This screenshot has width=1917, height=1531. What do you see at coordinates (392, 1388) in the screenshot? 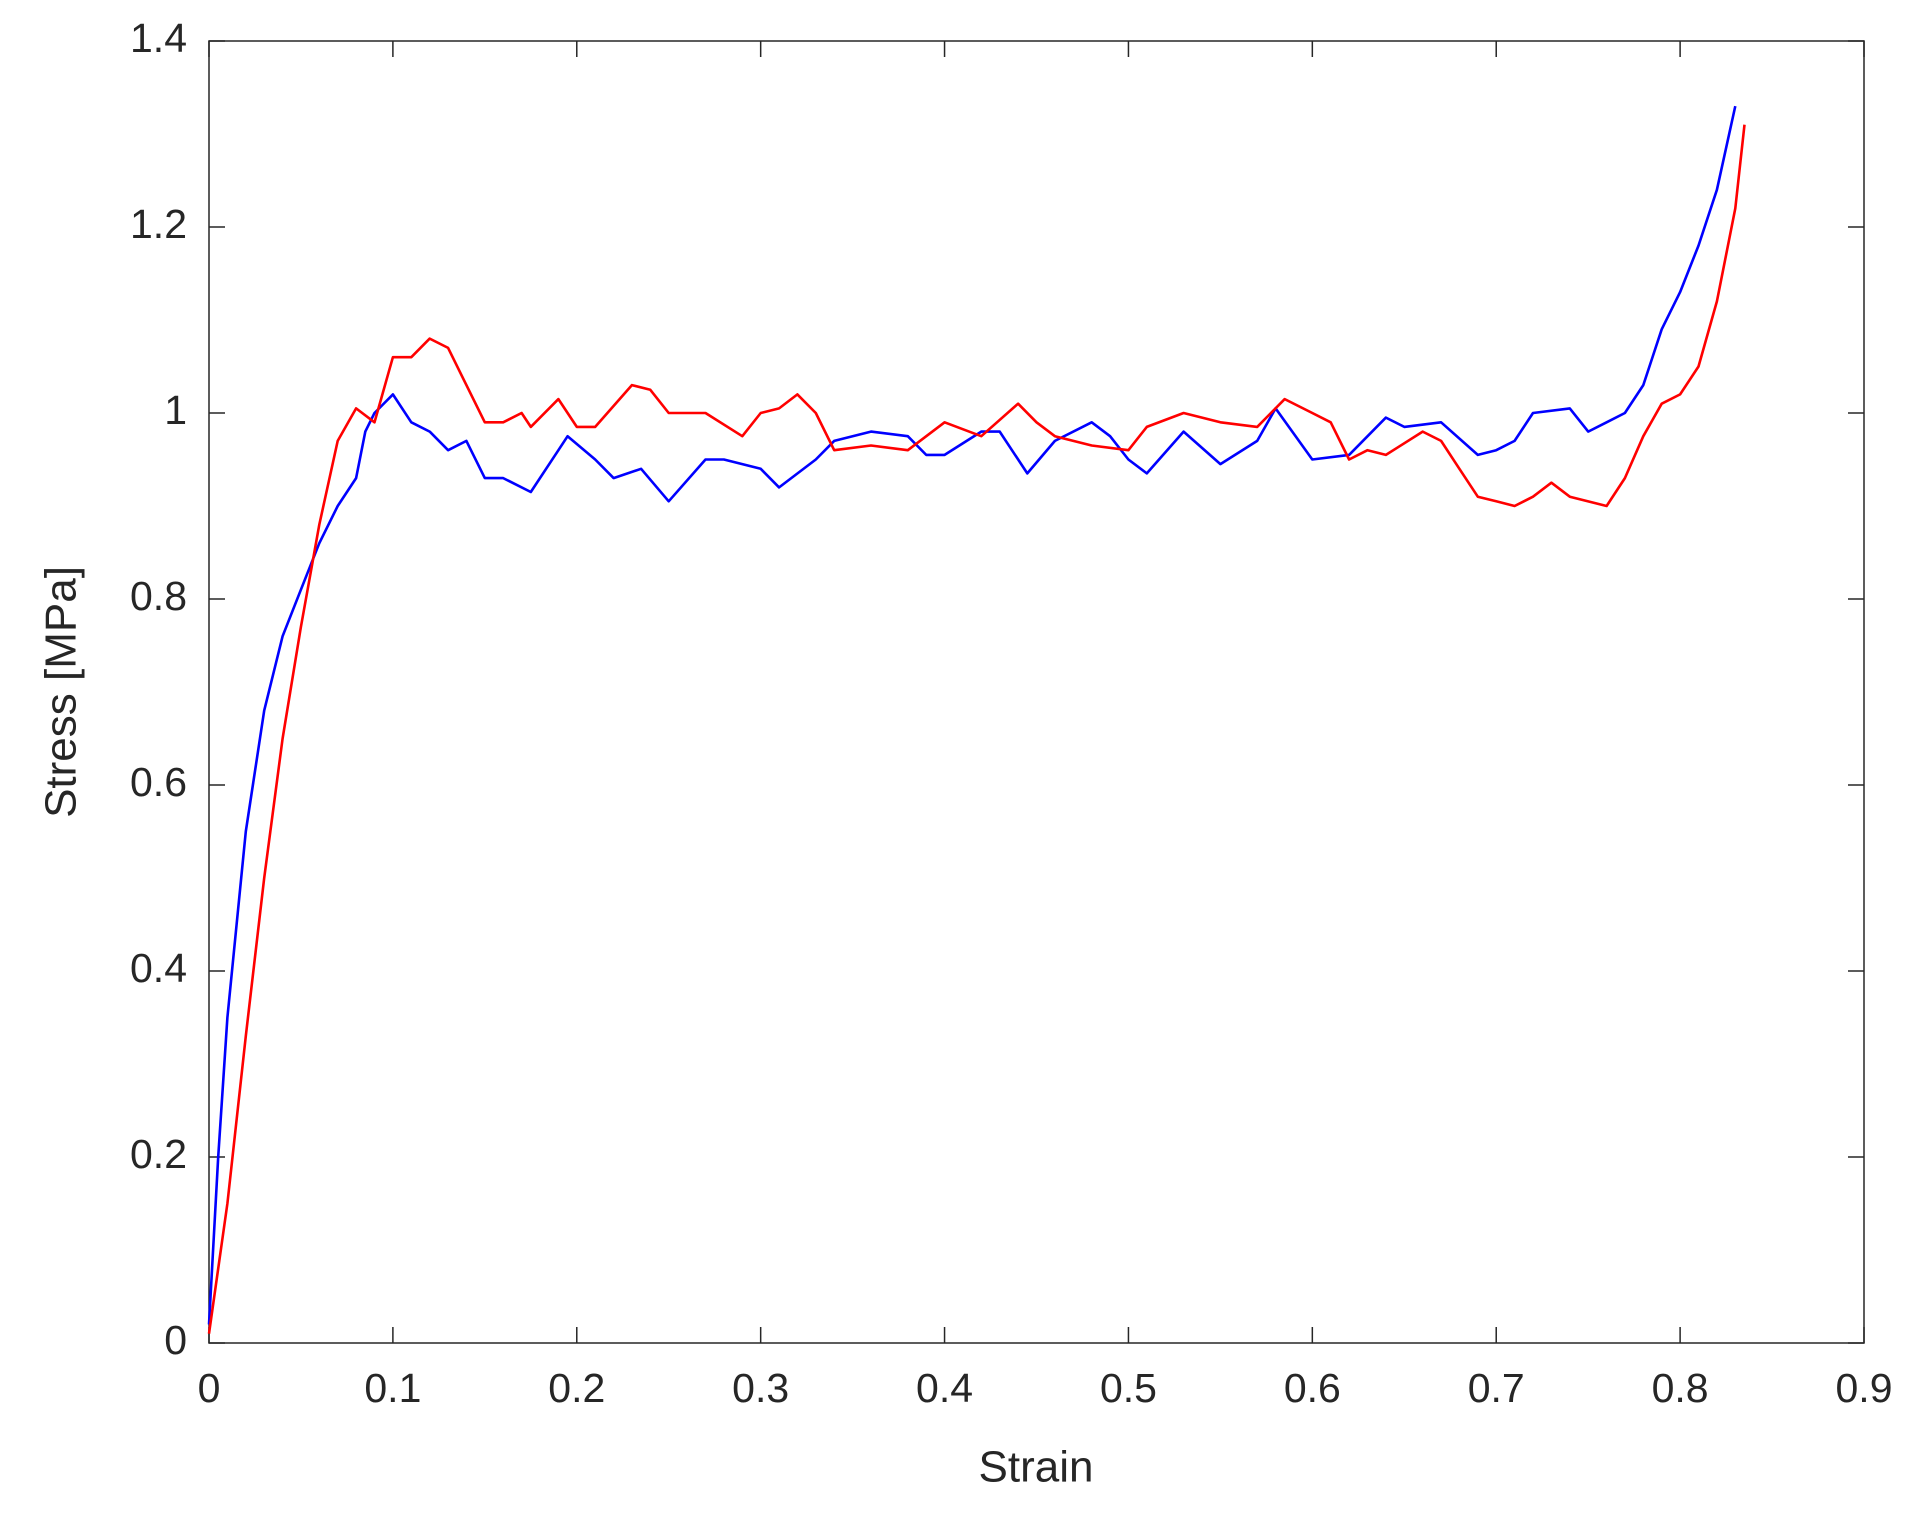
I see `x-tick-label: 0.1` at bounding box center [392, 1388].